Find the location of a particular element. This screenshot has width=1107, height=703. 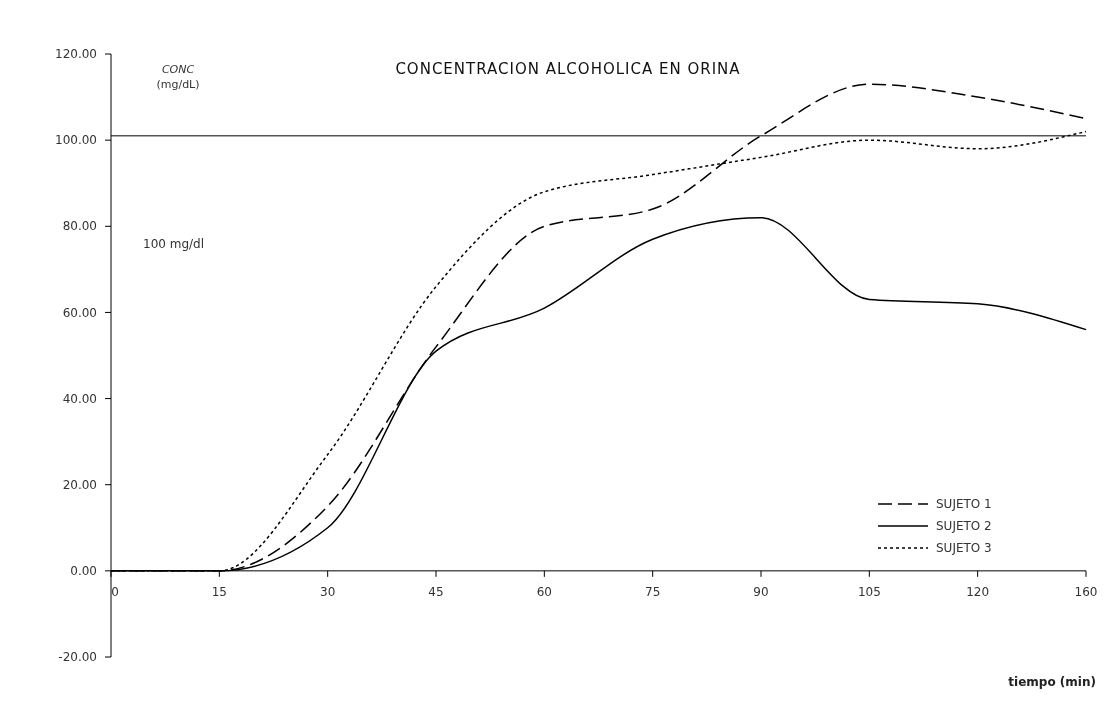

y-tick-label: 80.00 is located at coordinates (79, 226).